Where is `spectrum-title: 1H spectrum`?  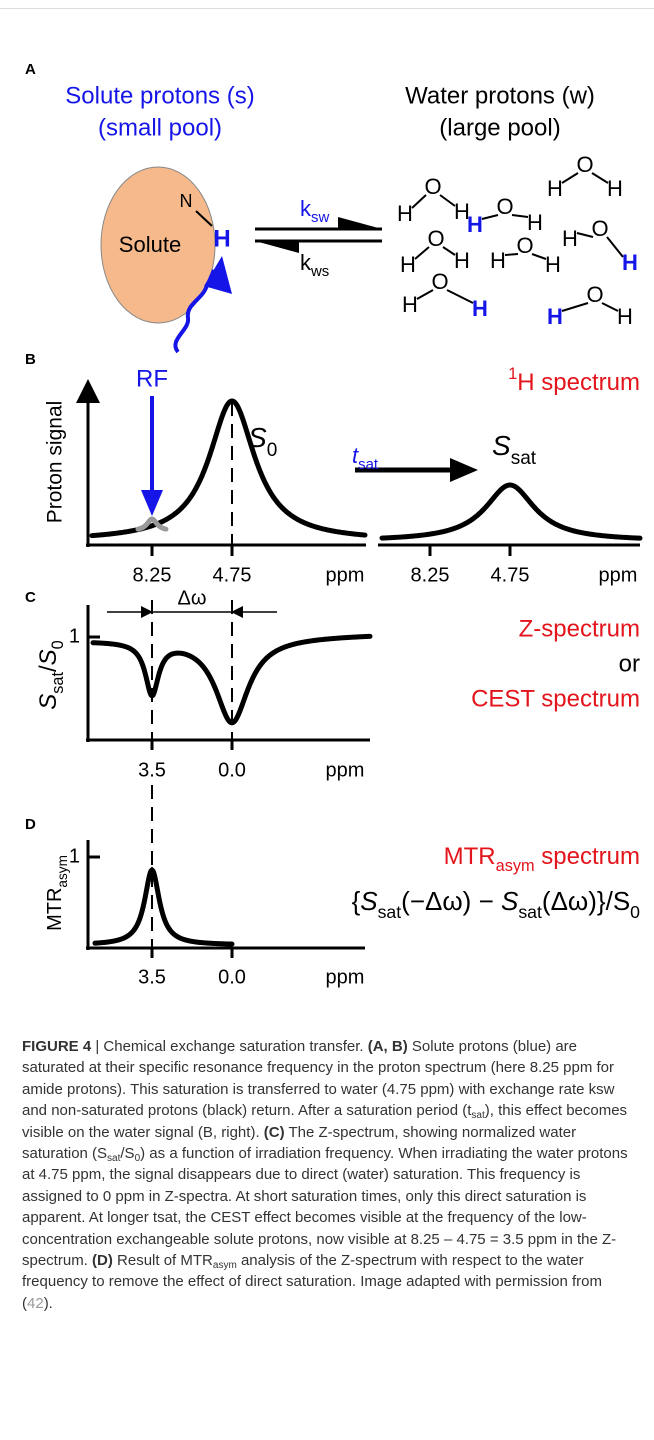 spectrum-title: 1H spectrum is located at coordinates (574, 380).